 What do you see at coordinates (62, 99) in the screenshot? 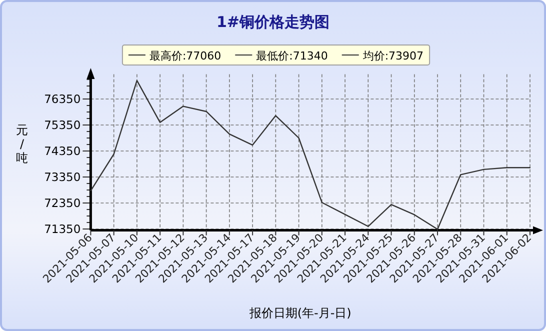
I see `y-tick-label: 76350` at bounding box center [62, 99].